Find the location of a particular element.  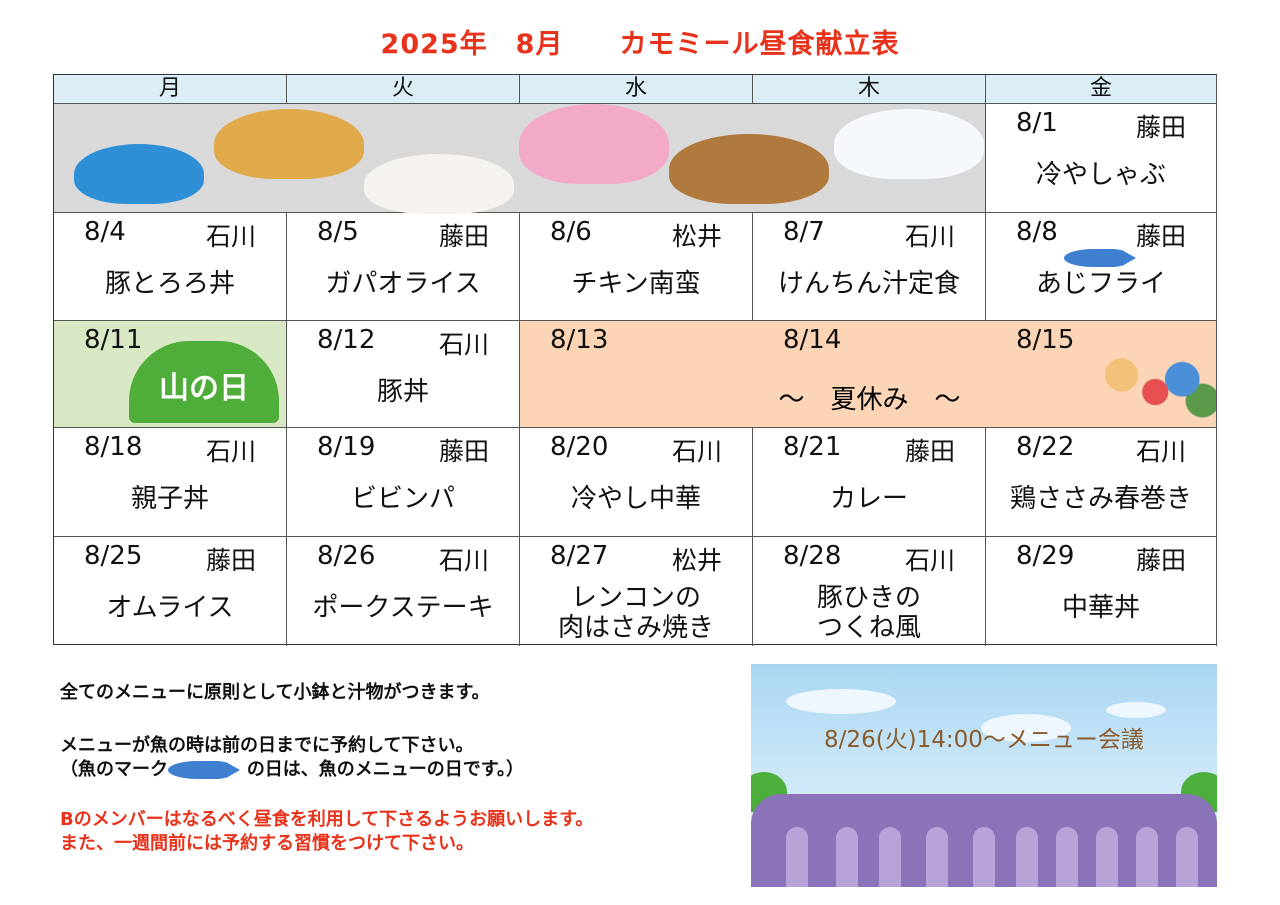

weekday-header: 火 is located at coordinates (403, 89).